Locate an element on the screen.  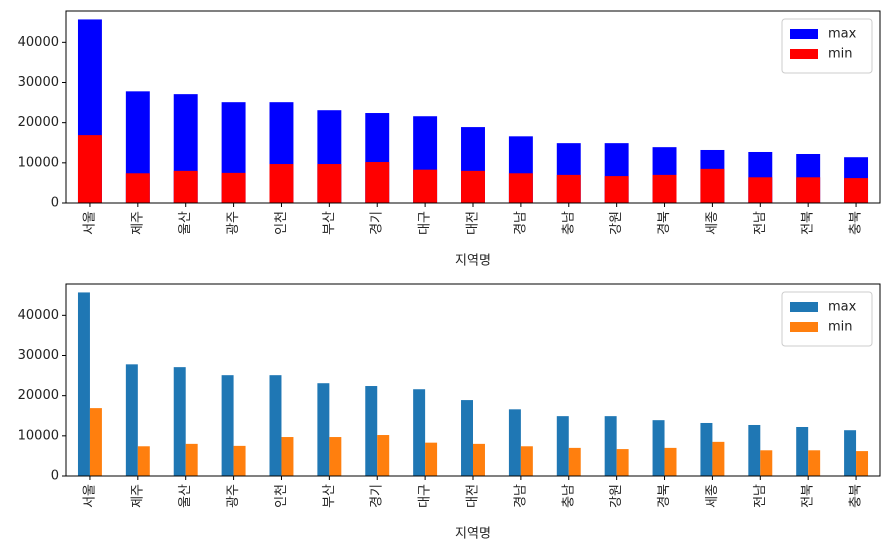
x-tick-label: 제주 is located at coordinates (137, 223).